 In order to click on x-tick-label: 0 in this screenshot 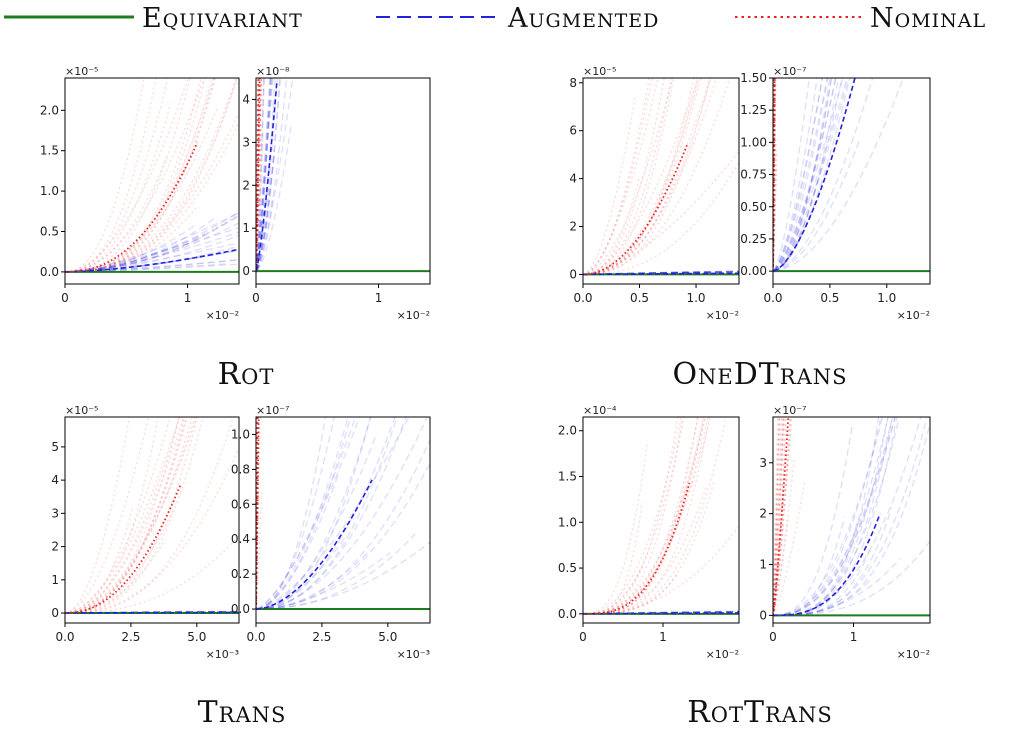, I will do `click(773, 637)`.